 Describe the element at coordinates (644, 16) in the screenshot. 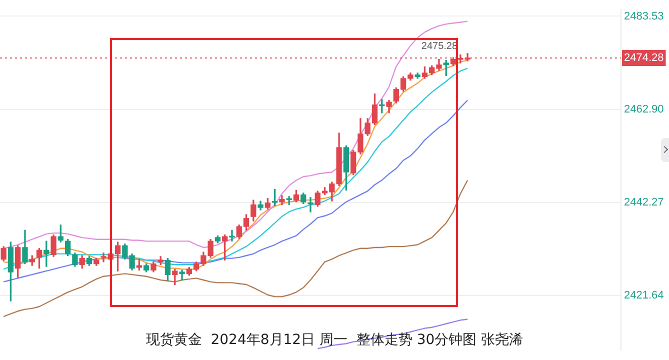

I see `y-tick-label: 2483.53` at that location.